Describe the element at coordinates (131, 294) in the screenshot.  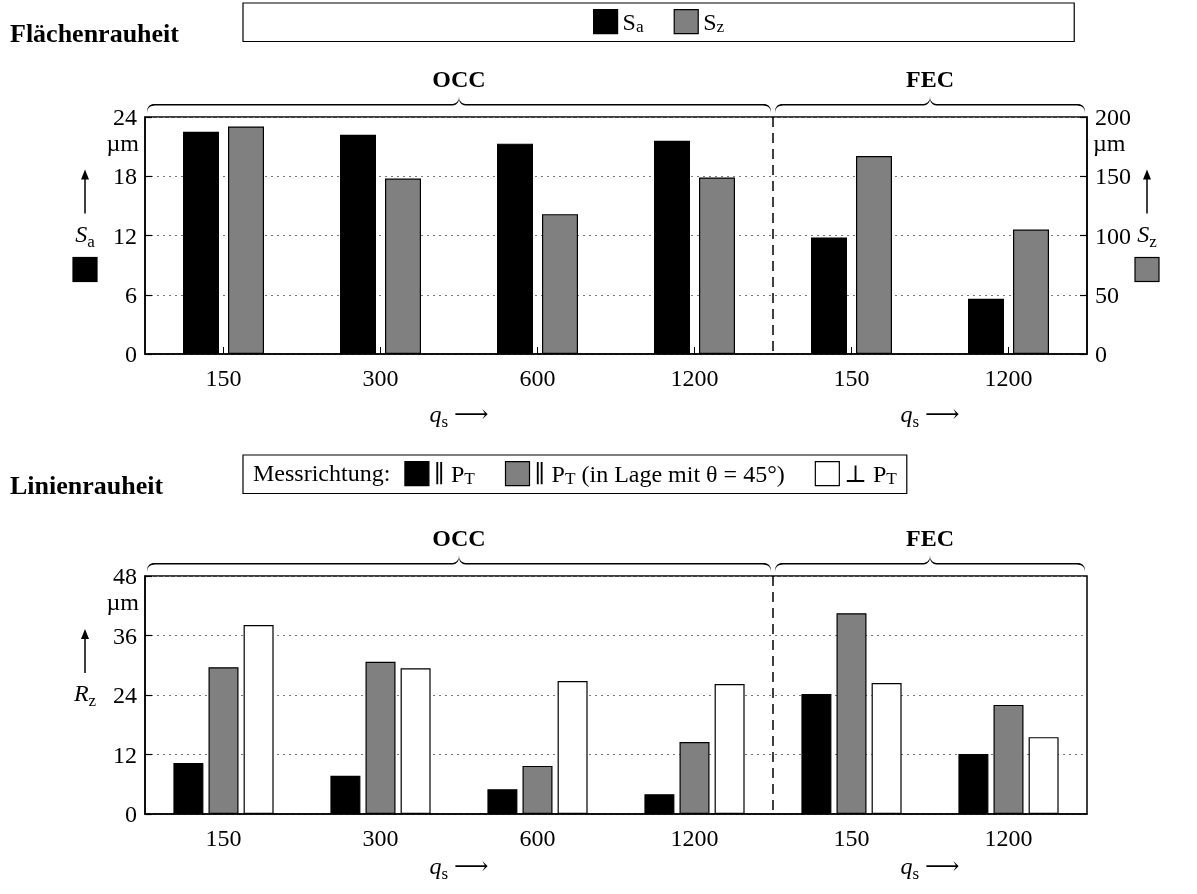
I see `y-tick-label: 6` at that location.